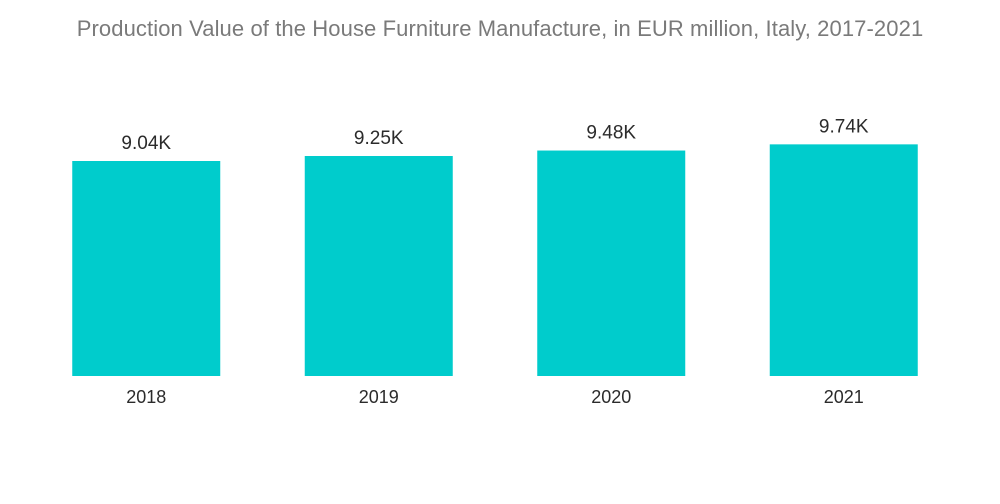  Describe the element at coordinates (843, 260) in the screenshot. I see `bar-2021` at that location.